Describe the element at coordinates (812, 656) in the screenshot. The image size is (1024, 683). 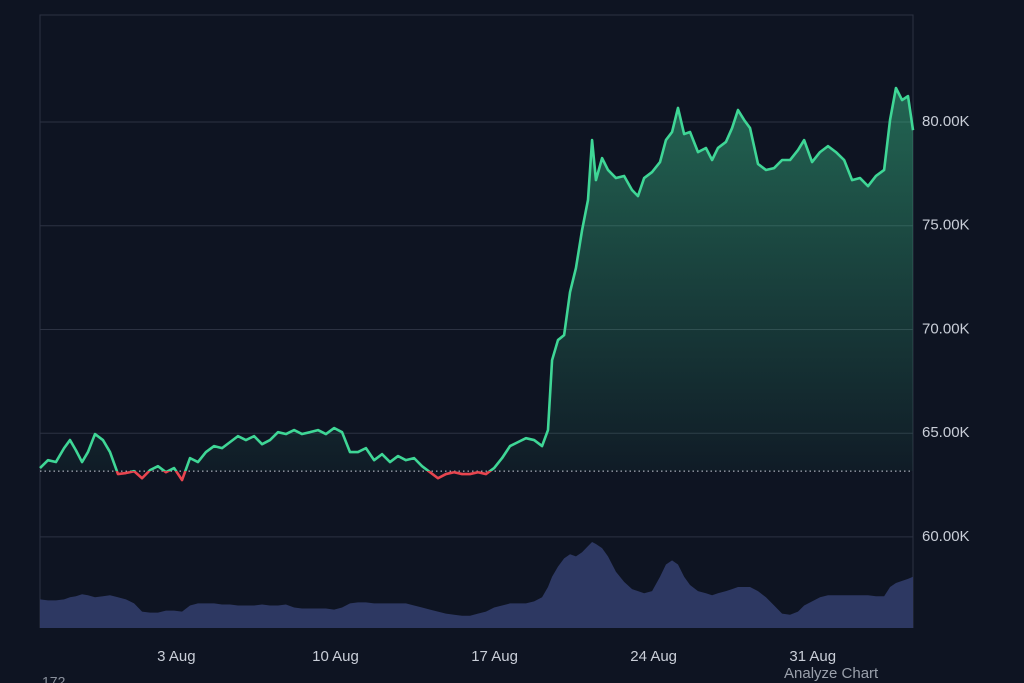
I see `x-tick-label: 31 Aug` at that location.